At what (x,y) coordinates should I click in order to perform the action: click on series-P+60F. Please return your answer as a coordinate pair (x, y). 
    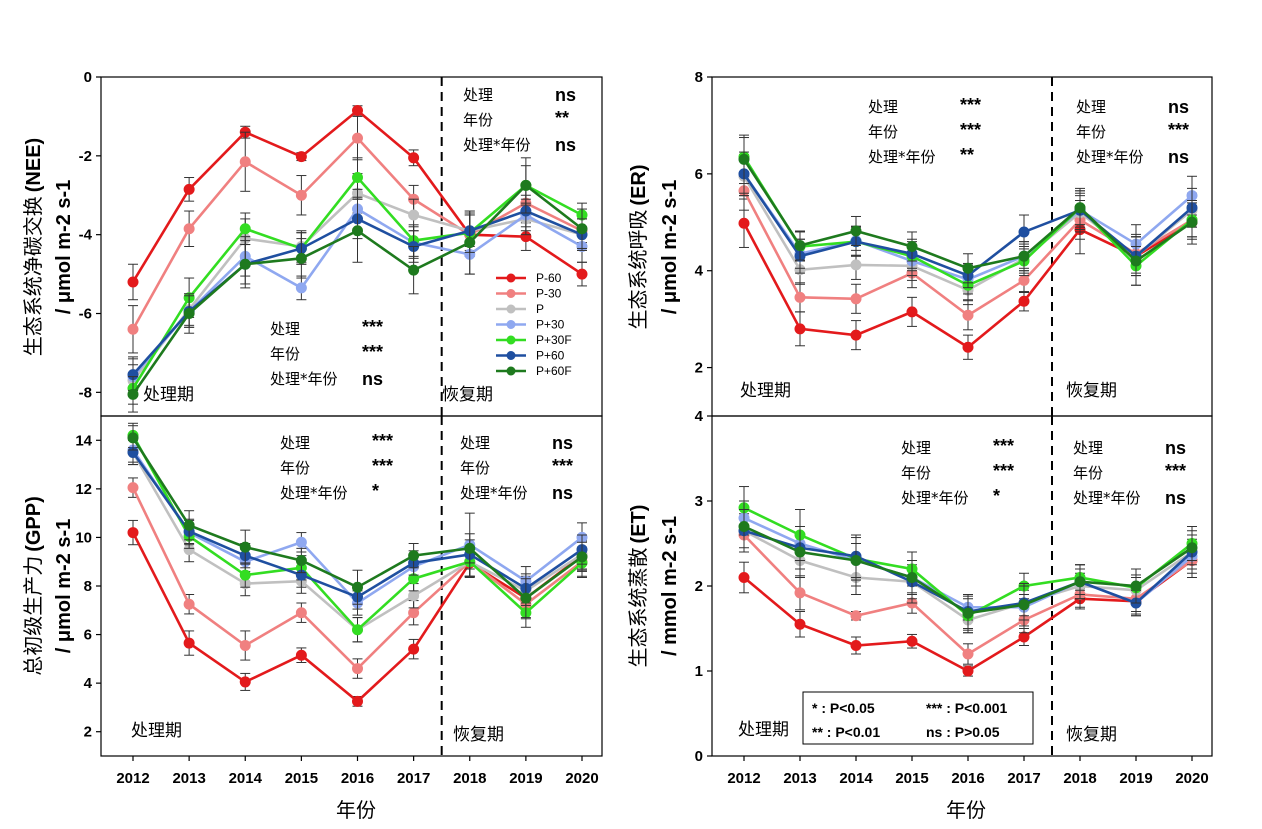
    Looking at the image, I should click on (357, 285).